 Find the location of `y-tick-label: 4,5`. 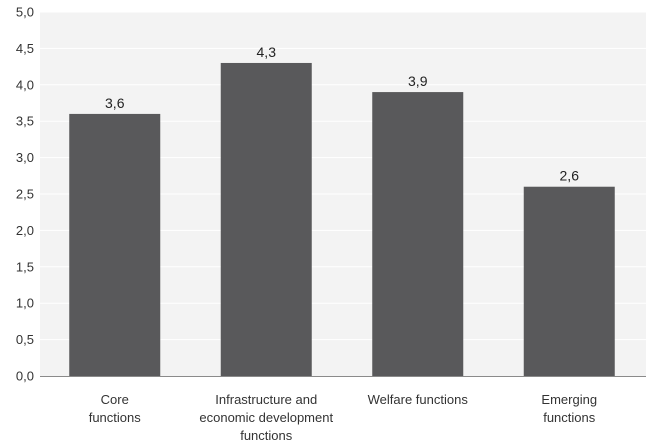

y-tick-label: 4,5 is located at coordinates (25, 48).